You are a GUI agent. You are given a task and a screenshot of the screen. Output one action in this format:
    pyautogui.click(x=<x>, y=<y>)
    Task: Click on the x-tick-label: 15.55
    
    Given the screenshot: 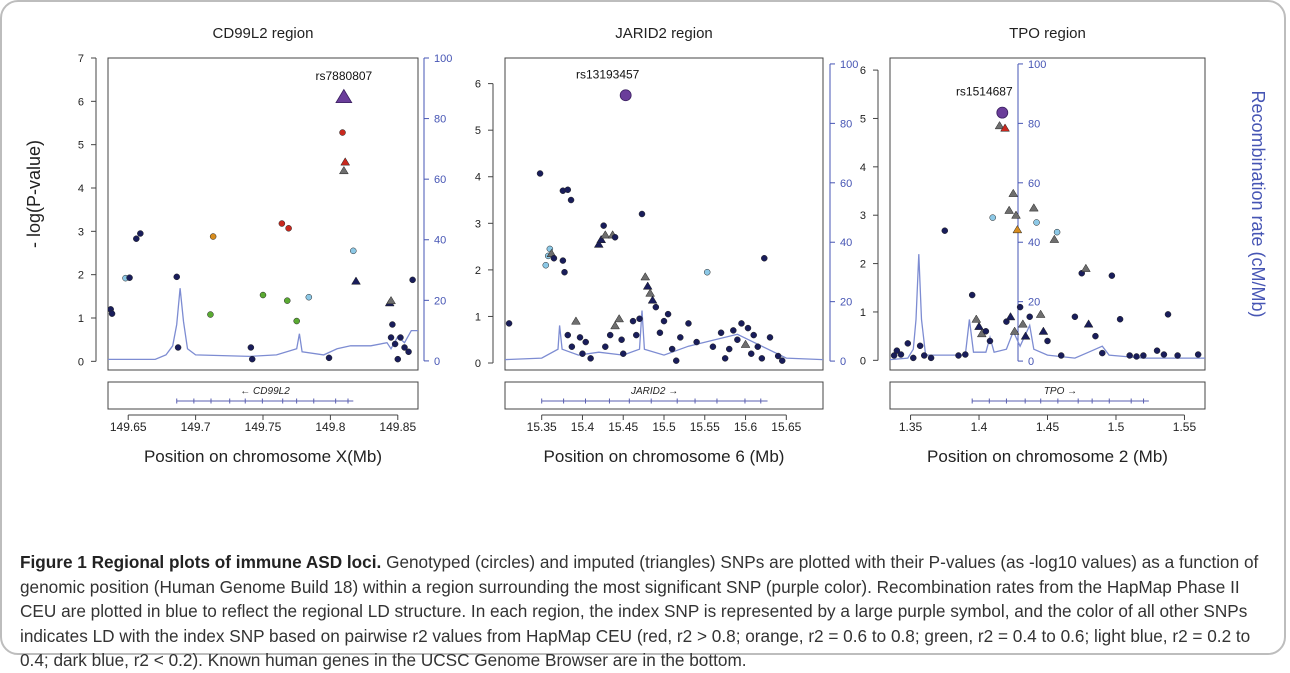 What is the action you would take?
    pyautogui.click(x=705, y=427)
    